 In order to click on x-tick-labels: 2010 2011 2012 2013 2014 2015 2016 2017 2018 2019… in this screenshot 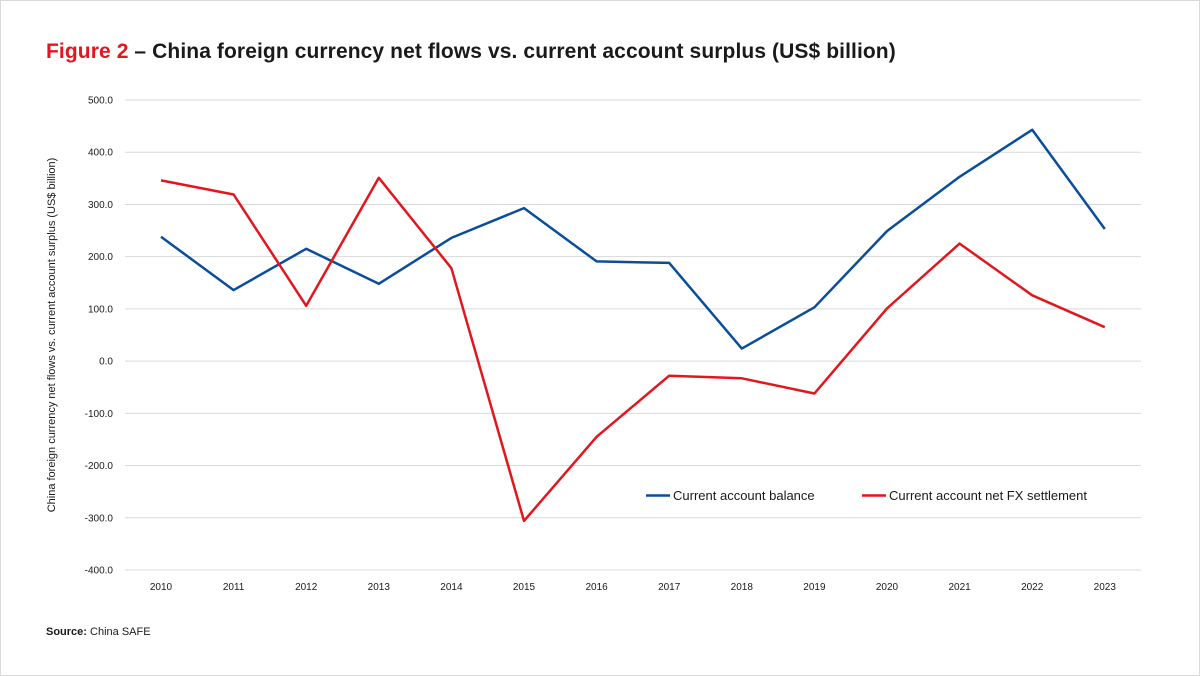, I will do `click(633, 587)`.